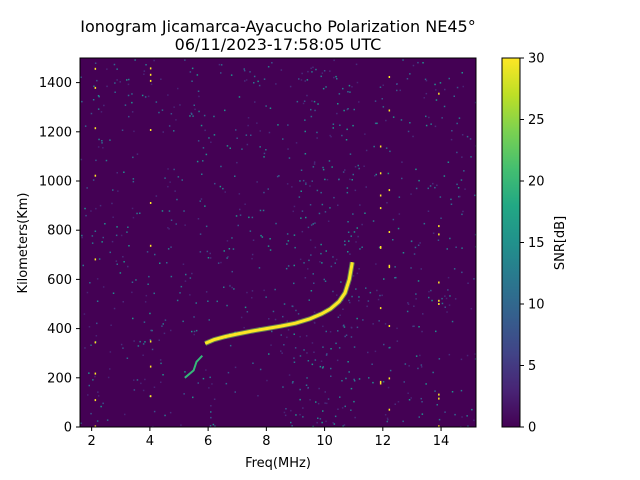  I want to click on x-tick-label: 6, so click(208, 441).